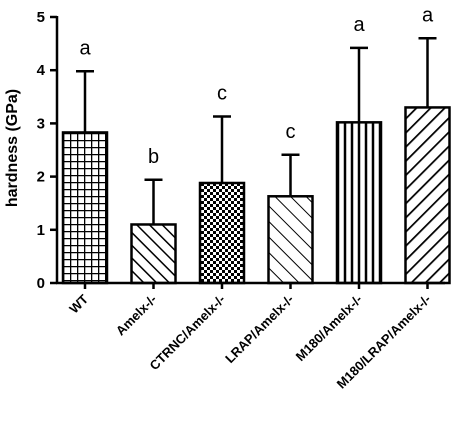 The image size is (454, 444). What do you see at coordinates (41, 17) in the screenshot?
I see `y-tick-label: 5` at bounding box center [41, 17].